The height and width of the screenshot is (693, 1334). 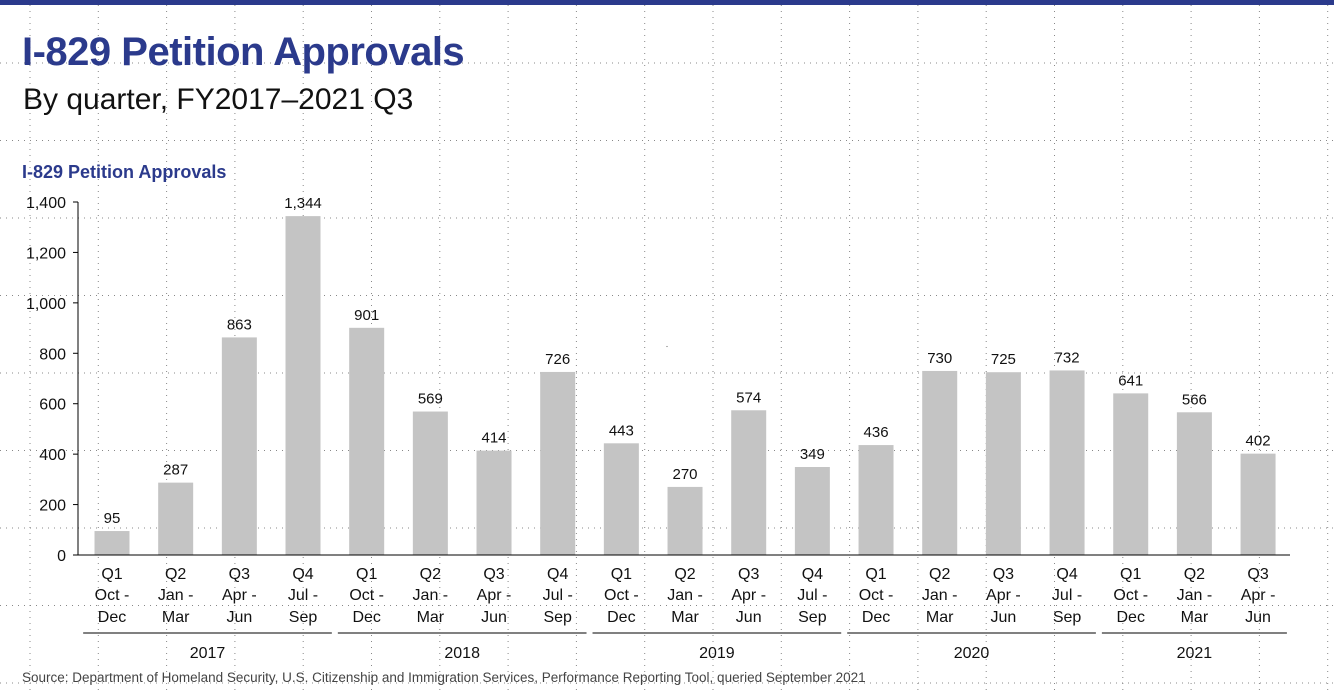 I want to click on top-accent-bar, so click(x=667, y=2).